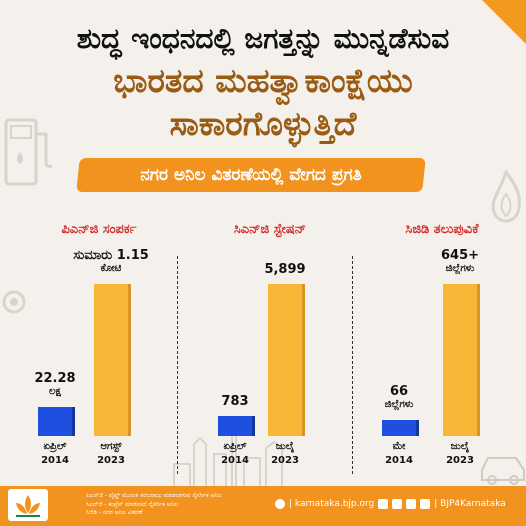 The image size is (526, 526). Describe the element at coordinates (506, 195) in the screenshot. I see `flame-icon` at that location.